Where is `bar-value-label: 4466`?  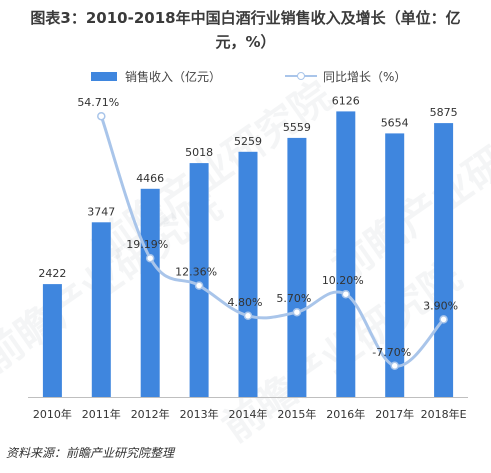
bar-value-label: 4466 is located at coordinates (150, 178).